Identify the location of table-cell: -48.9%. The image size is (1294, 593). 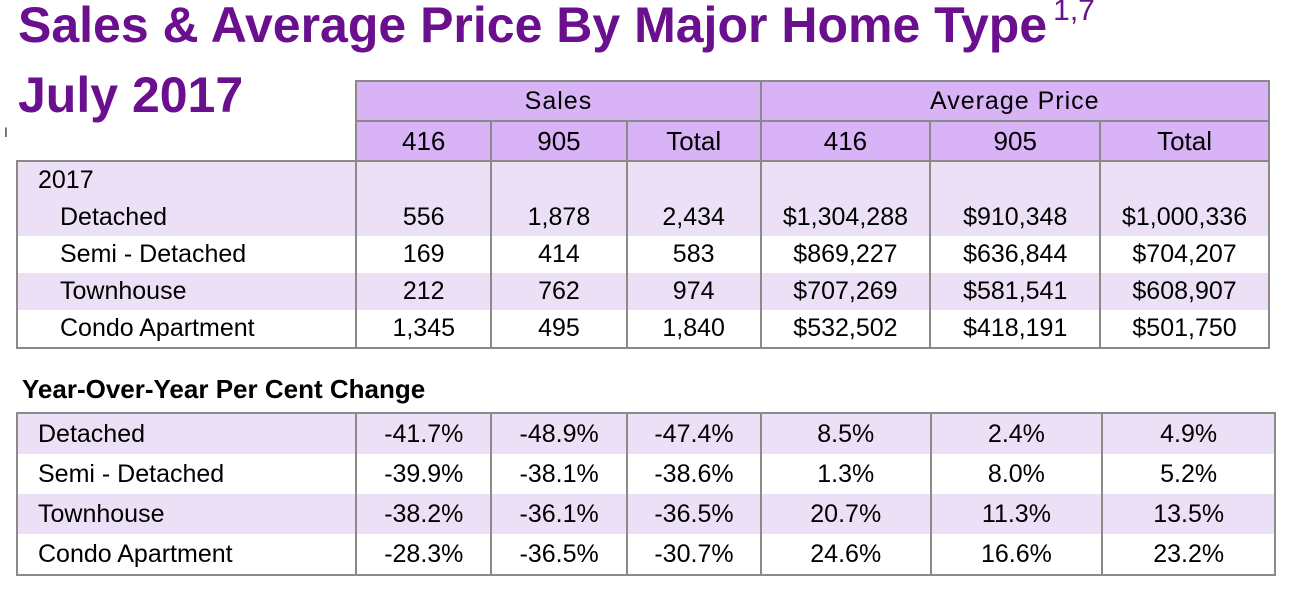
(559, 433).